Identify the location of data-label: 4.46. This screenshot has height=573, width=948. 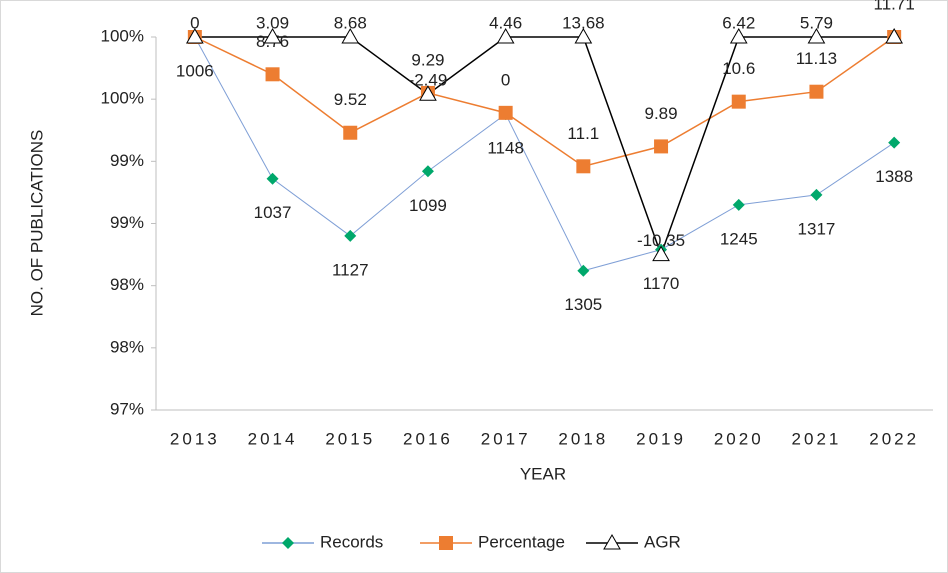
(505, 22).